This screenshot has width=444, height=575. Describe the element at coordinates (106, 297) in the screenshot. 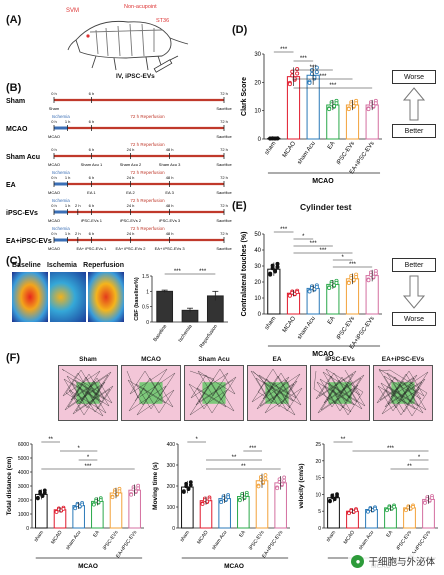

I see `reperfusion-image` at that location.